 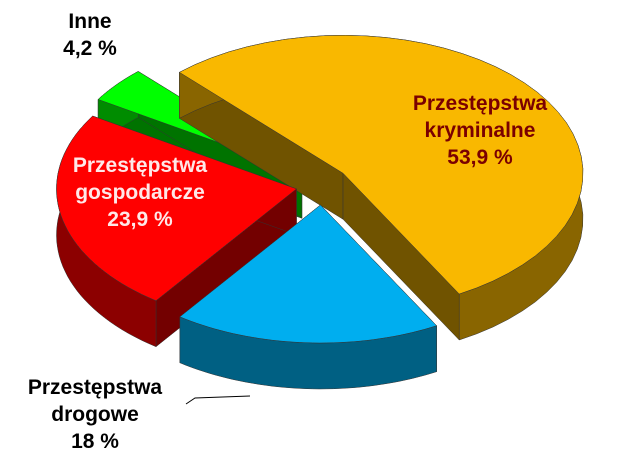 I want to click on value-label: 4,2 %, so click(x=90, y=48).